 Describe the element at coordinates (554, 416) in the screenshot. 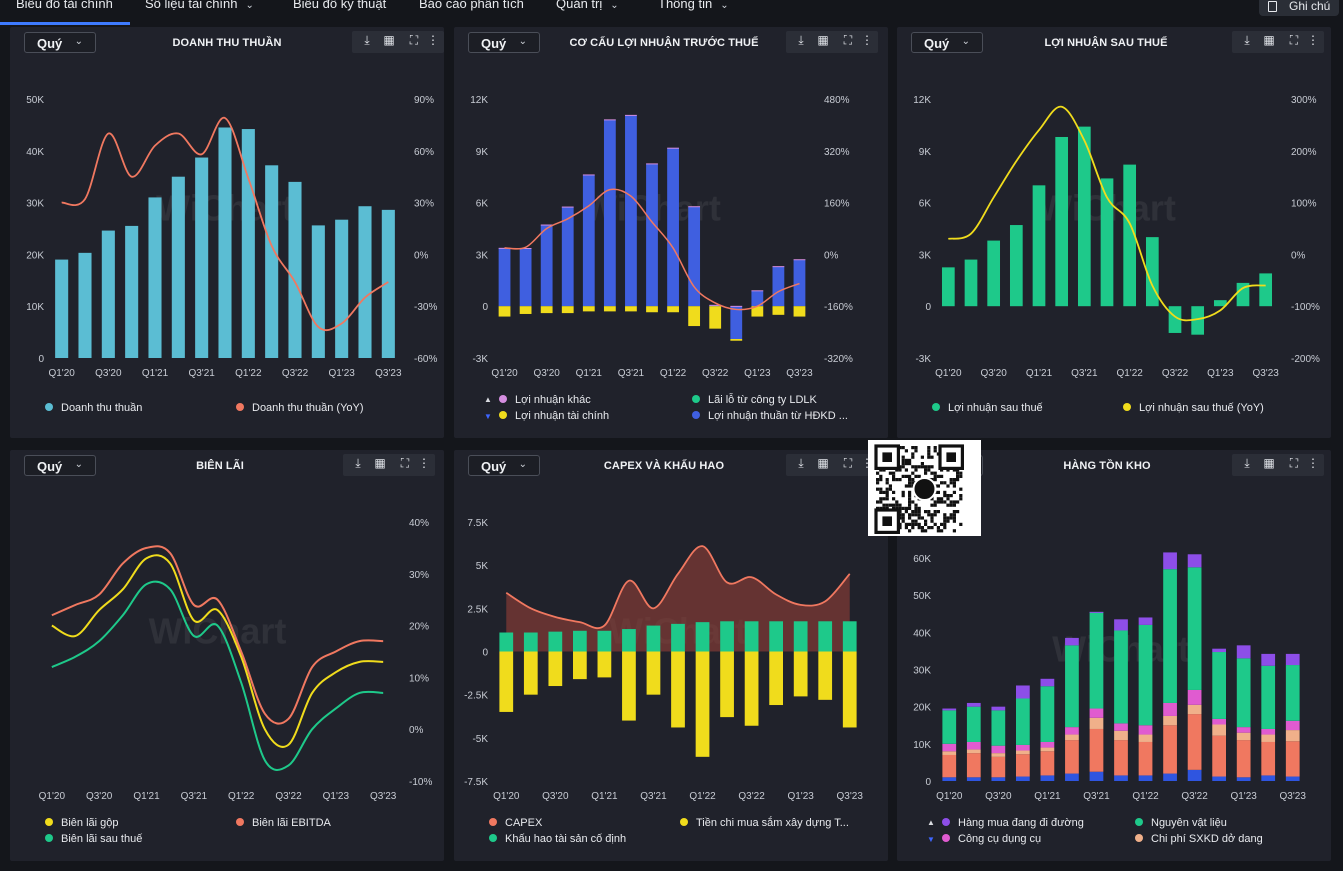

I see `legend-item: Lợi nhuận tài chính` at that location.